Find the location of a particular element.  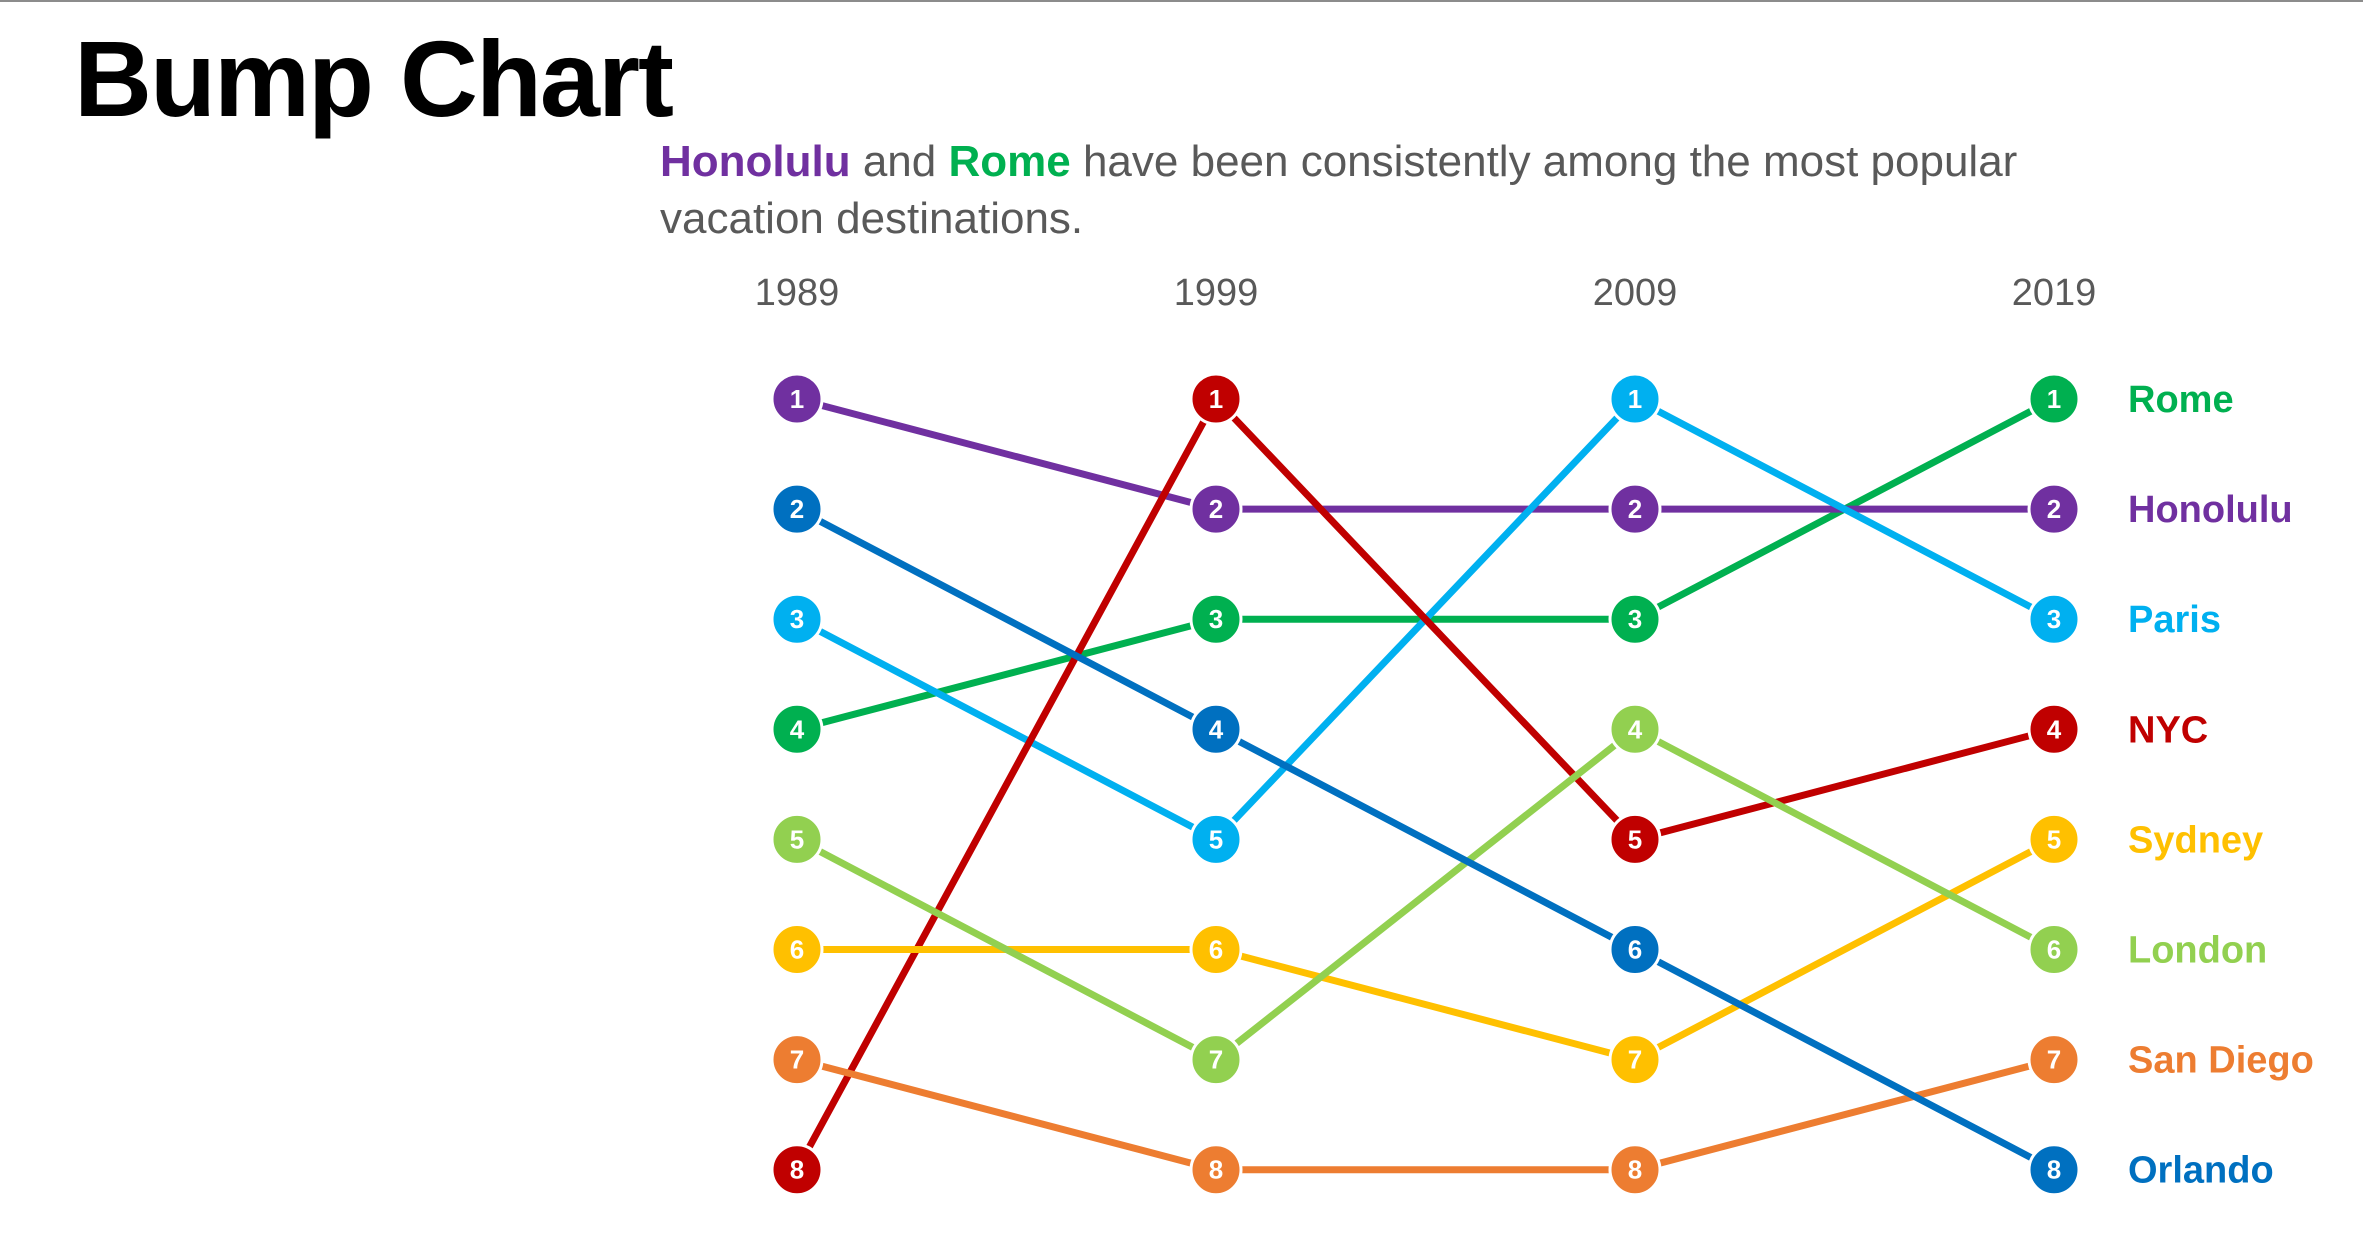

rank-marker-orlando: 6 is located at coordinates (1635, 949).